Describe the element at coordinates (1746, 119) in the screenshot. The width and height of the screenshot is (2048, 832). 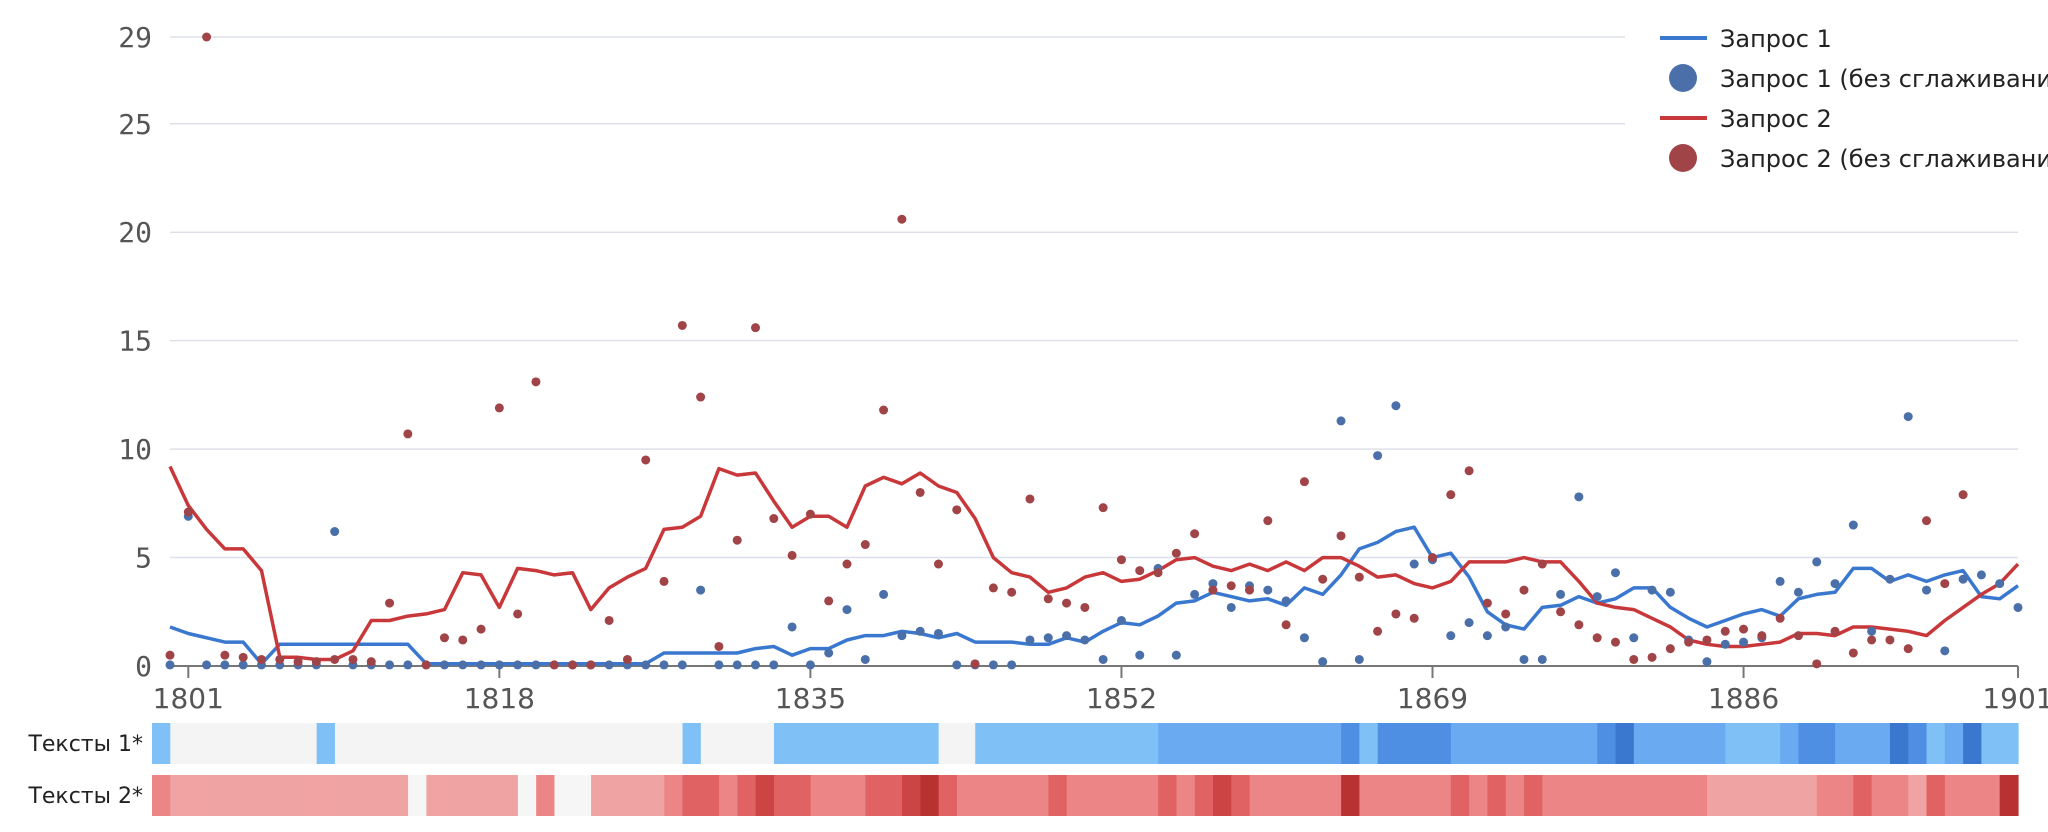
I see `legend-item: Запрос 2` at that location.